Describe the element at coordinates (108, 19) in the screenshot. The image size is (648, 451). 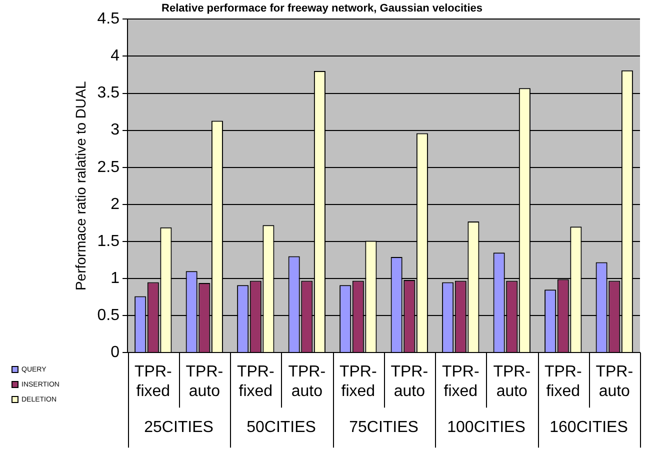
I see `y-tick-label: 4.5` at that location.